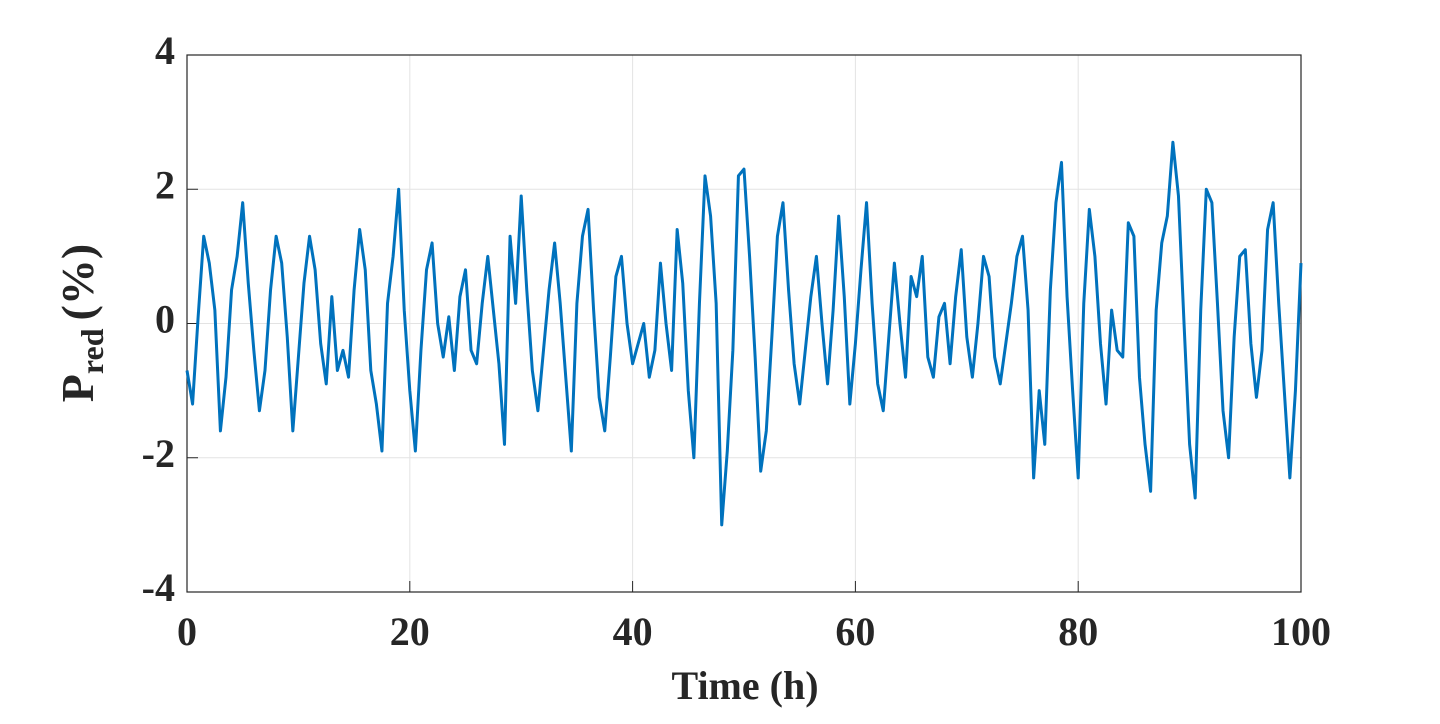 The height and width of the screenshot is (724, 1440). Describe the element at coordinates (165, 184) in the screenshot. I see `y-tick-label: 2` at that location.